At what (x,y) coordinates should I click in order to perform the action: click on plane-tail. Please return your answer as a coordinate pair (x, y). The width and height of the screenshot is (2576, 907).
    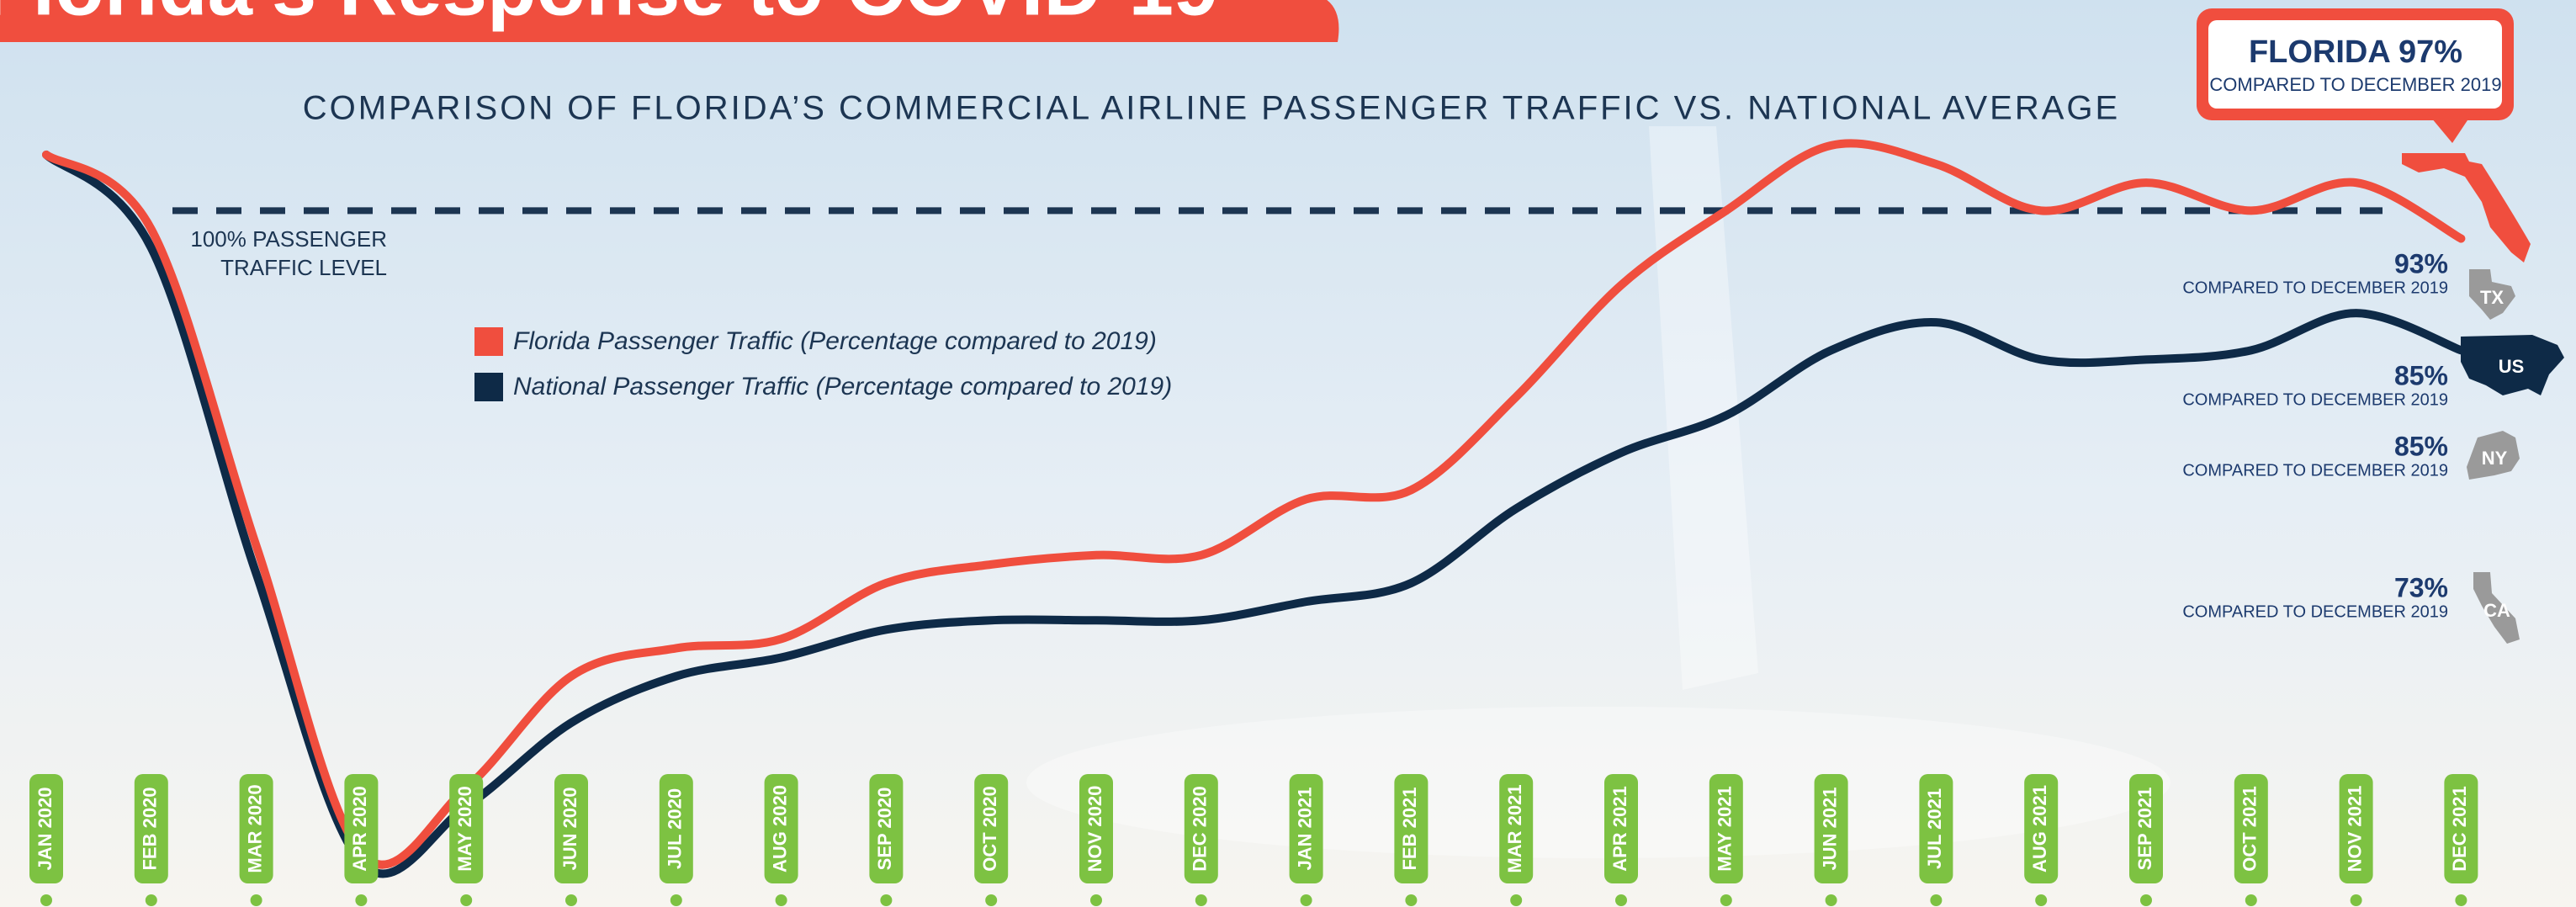
    Looking at the image, I should click on (1703, 408).